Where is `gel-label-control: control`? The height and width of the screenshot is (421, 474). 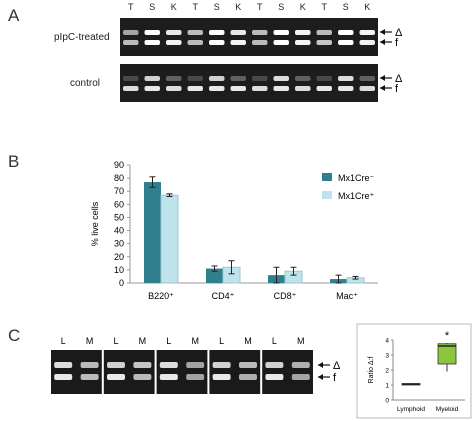
gel-label-control: control is located at coordinates (85, 83).